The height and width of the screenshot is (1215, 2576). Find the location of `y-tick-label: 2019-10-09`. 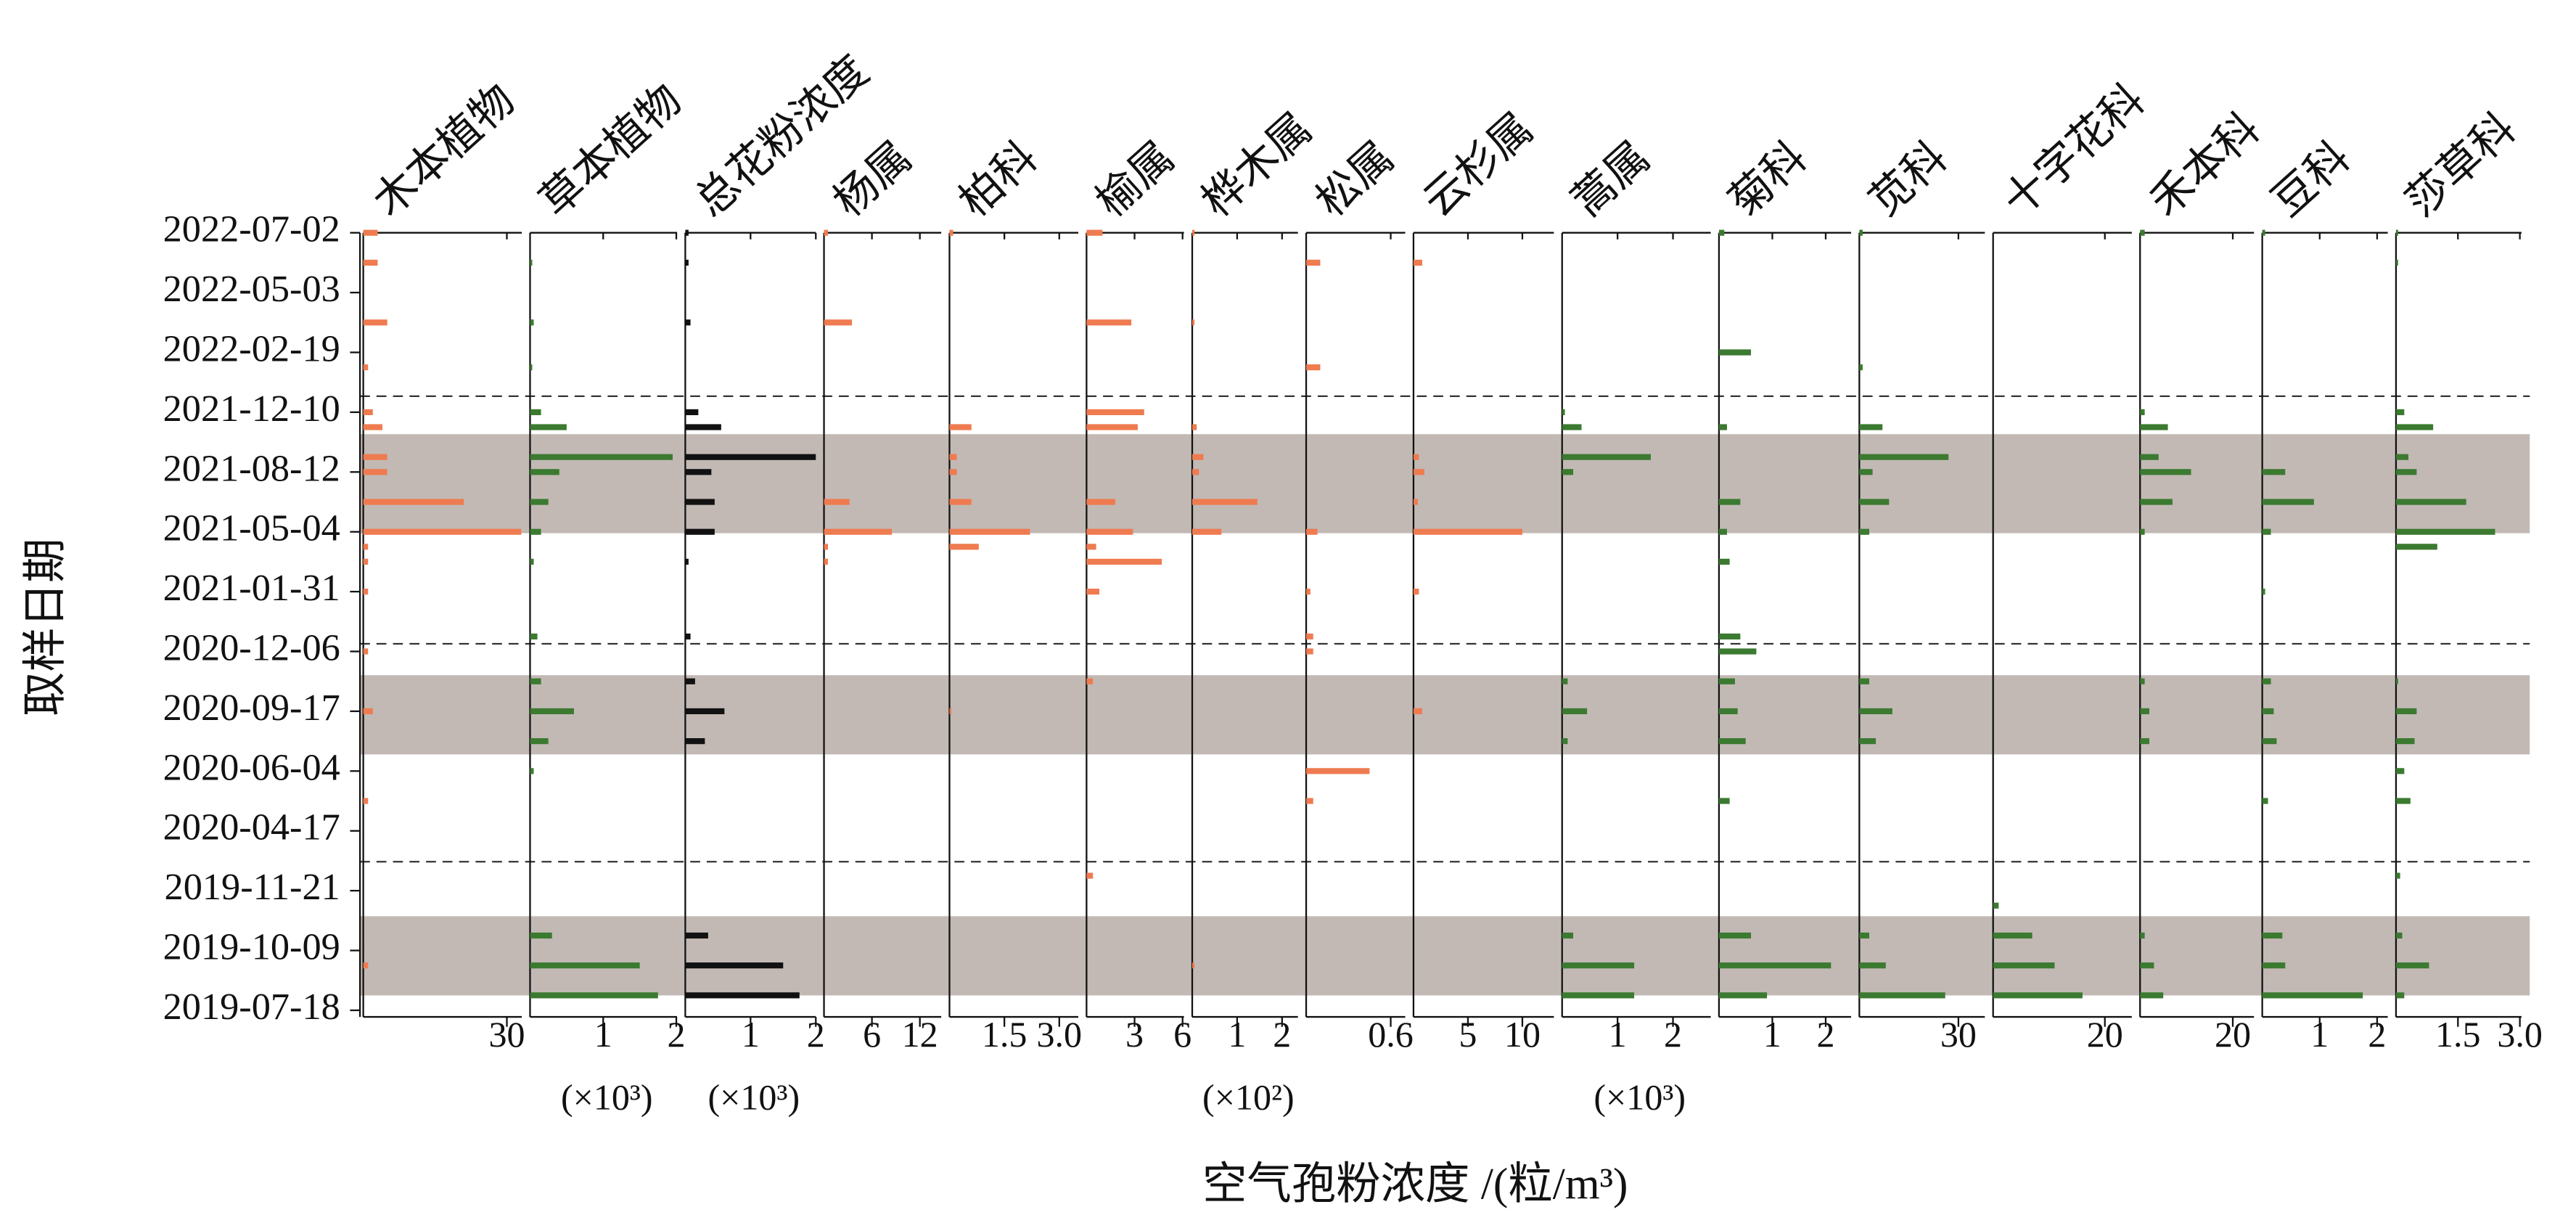

y-tick-label: 2019-10-09 is located at coordinates (251, 947).